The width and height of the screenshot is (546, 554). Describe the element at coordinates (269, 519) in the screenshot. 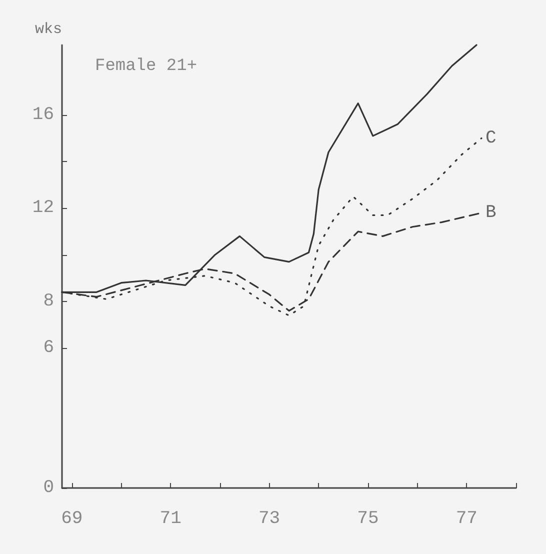

I see `x-tick-label: 73` at that location.